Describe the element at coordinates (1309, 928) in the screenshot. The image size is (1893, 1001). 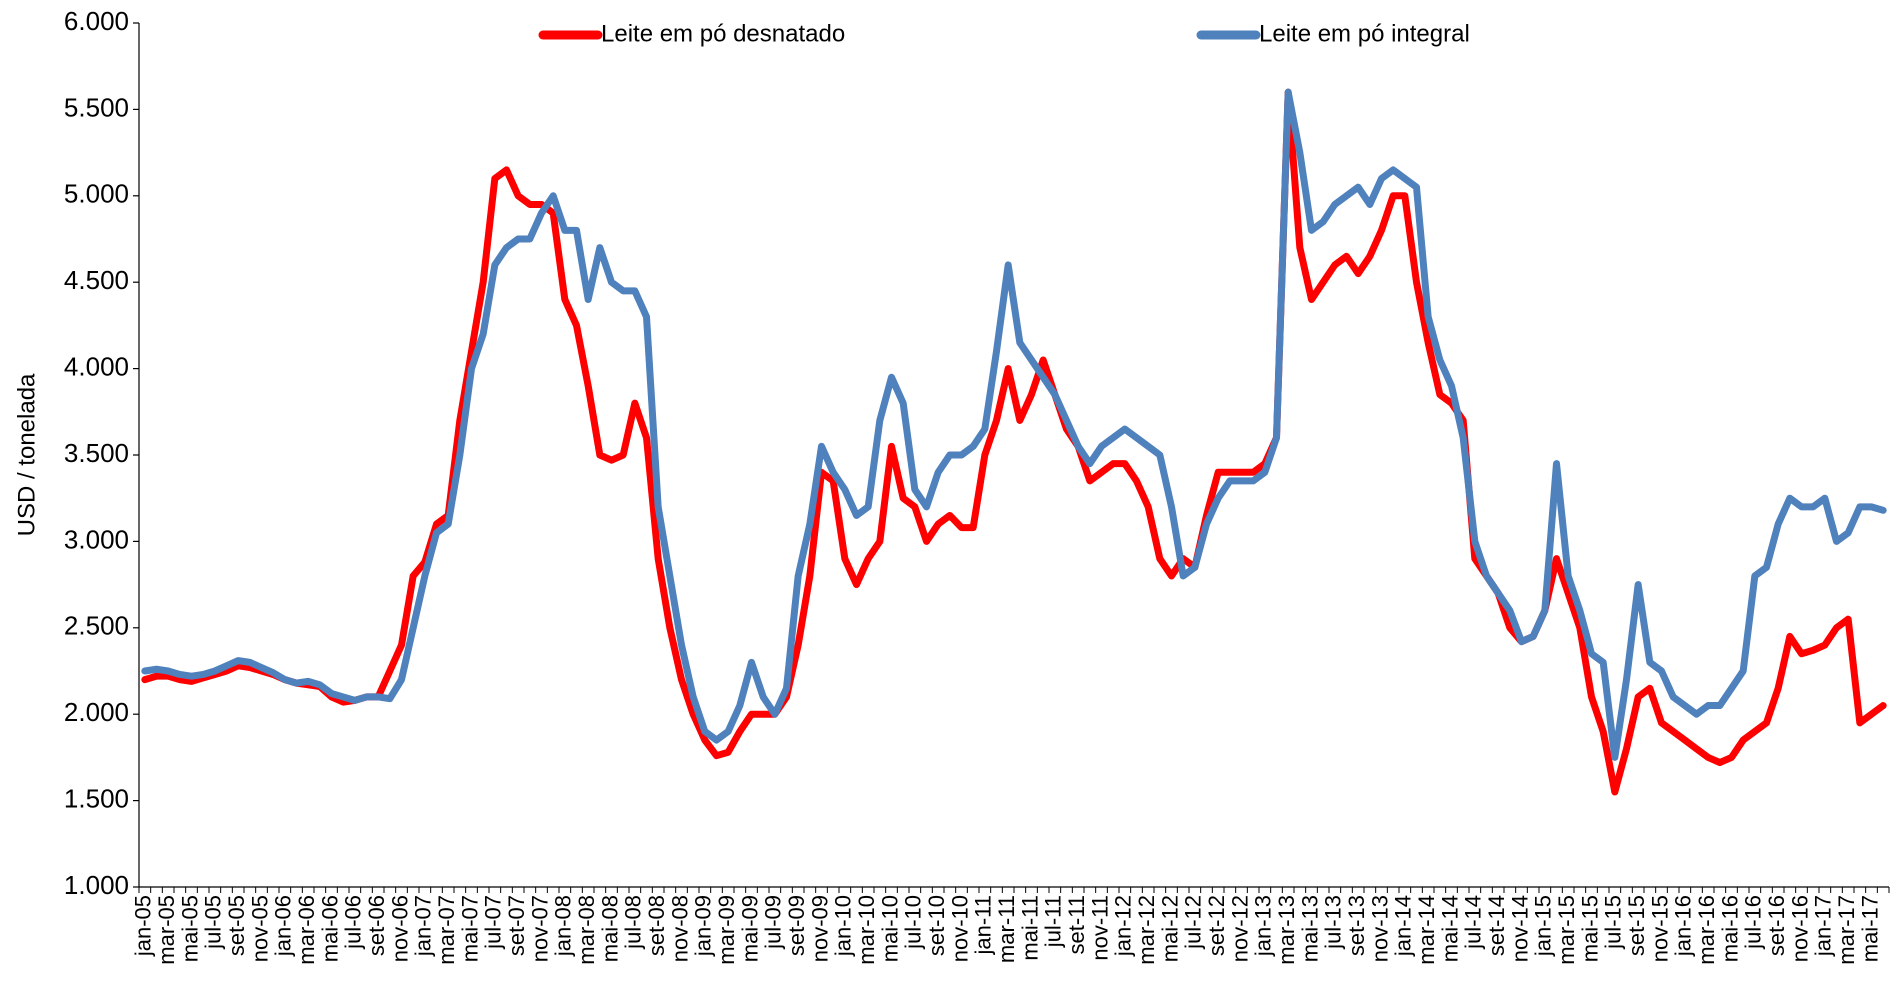
I see `x-tick-label: mai-13` at that location.